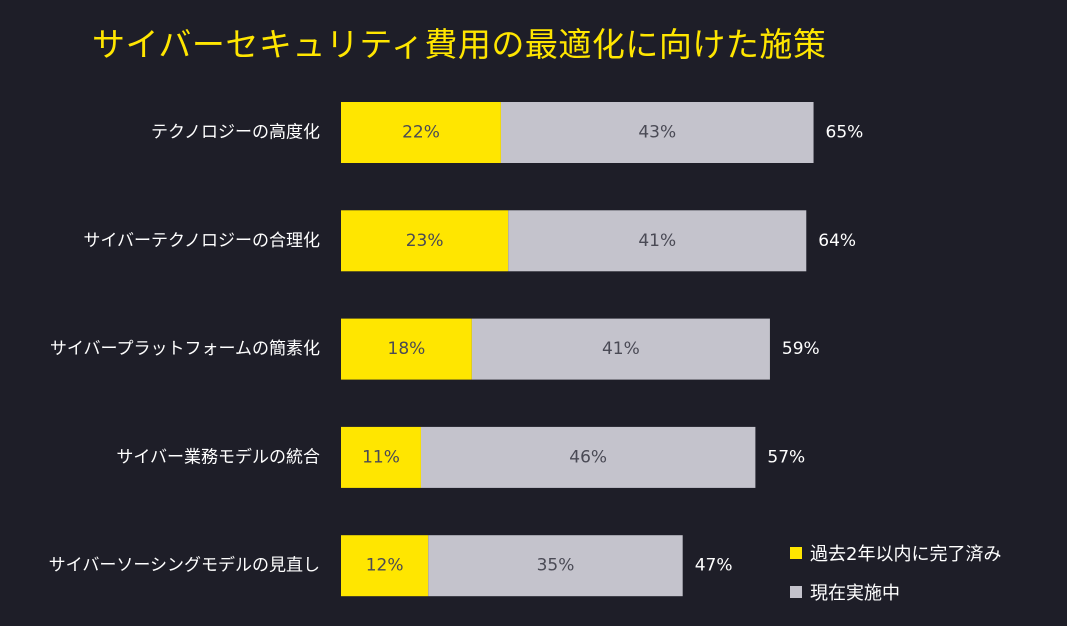 This screenshot has height=626, width=1067. I want to click on legend-item-in-progress: 現在実施中, so click(895, 592).